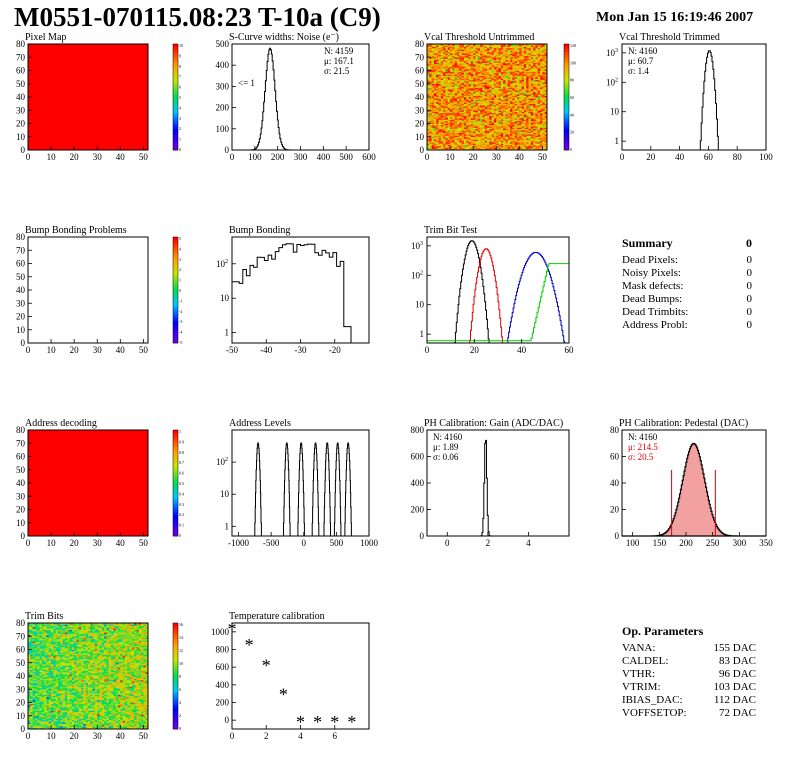 This screenshot has width=796, height=772. What do you see at coordinates (21, 250) in the screenshot?
I see `y-tick-label: 70` at bounding box center [21, 250].